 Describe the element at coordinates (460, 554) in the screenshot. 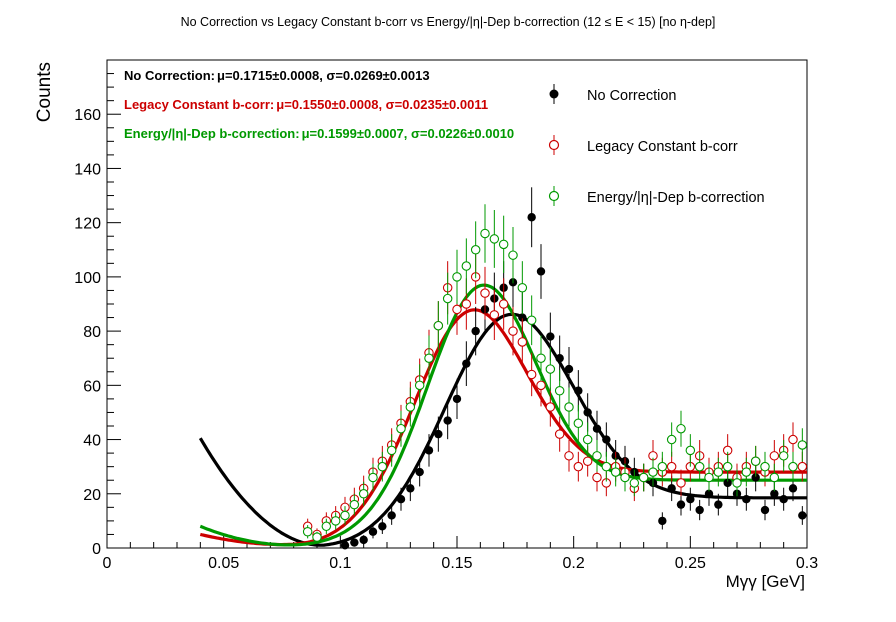

I see `x-axis: 0 0.05 0.1 0.15 0.2 0.25 0.3` at that location.